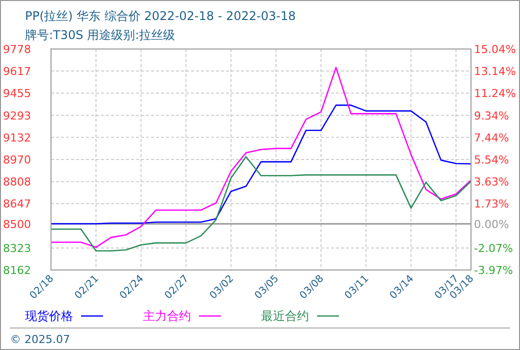  I want to click on y2tick: 5.54%, so click(491, 159).